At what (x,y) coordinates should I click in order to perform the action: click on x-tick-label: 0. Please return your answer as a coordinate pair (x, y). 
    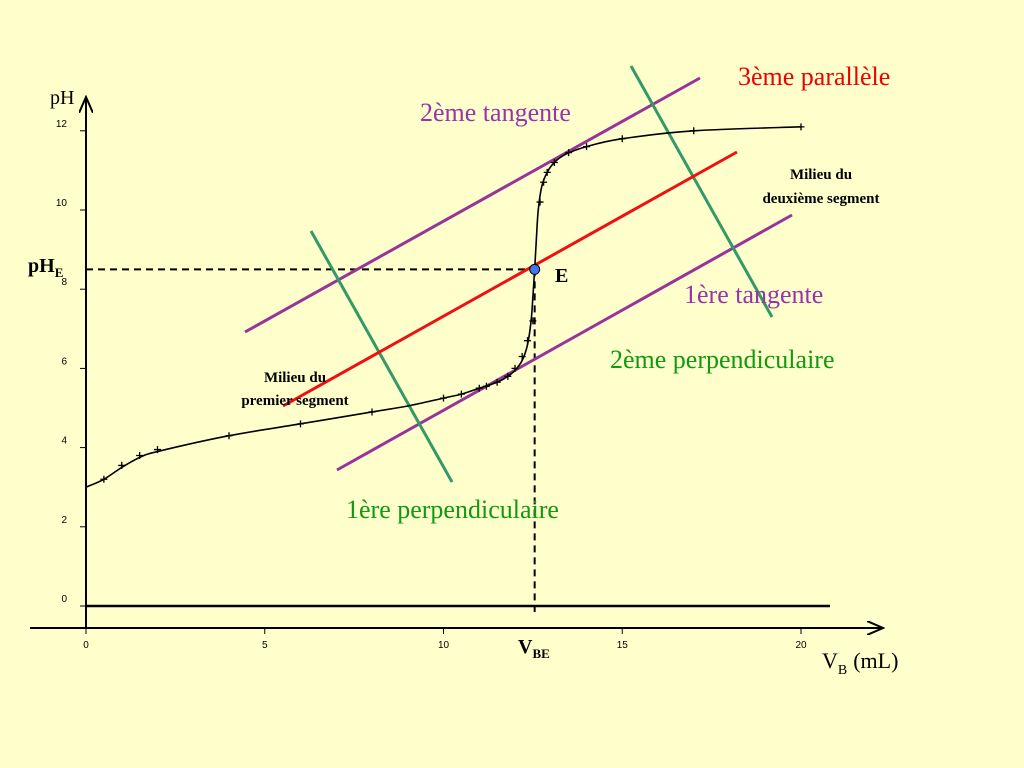
    Looking at the image, I should click on (86, 645).